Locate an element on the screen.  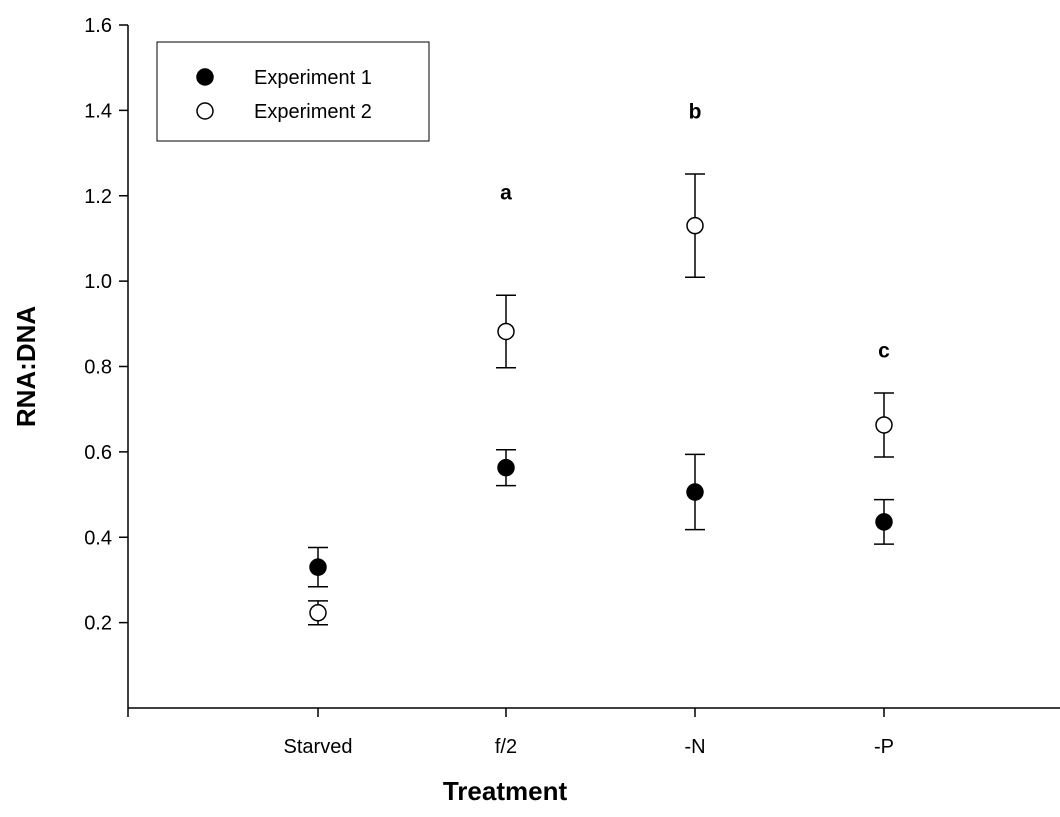
x-tick-label-f-2: f/2 is located at coordinates (506, 747).